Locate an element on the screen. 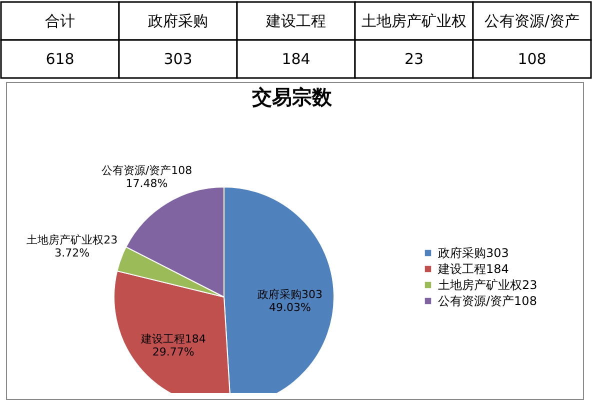 This screenshot has width=592, height=415. data-label: 303 is located at coordinates (178, 59).